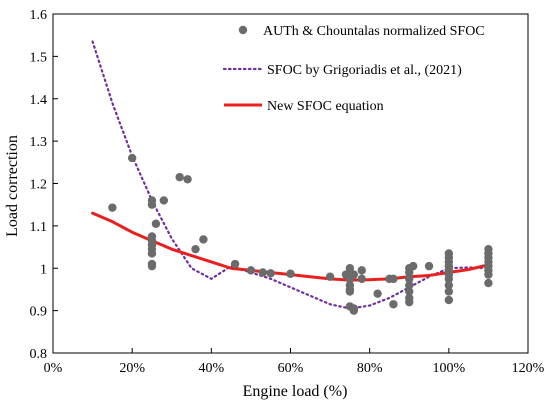 The image size is (550, 404). I want to click on x-tick-label: 20%, so click(132, 368).